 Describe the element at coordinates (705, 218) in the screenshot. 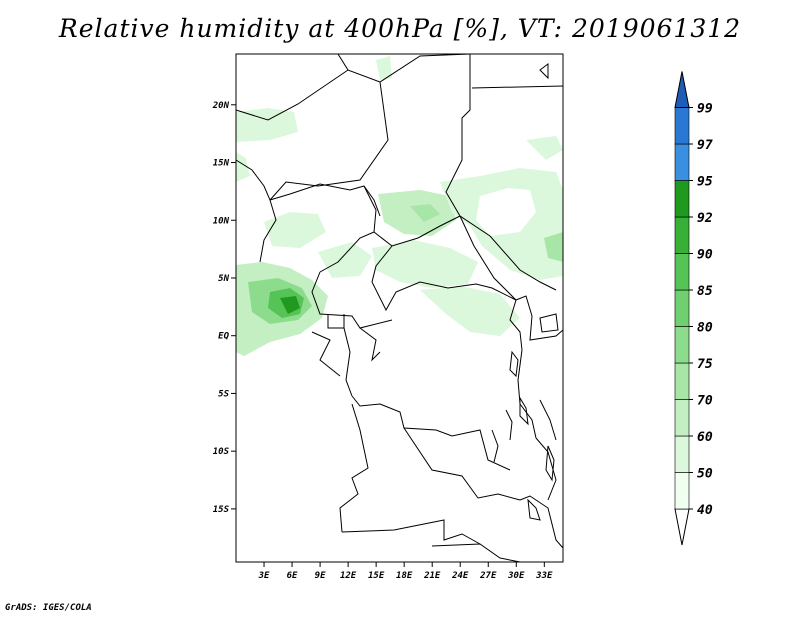

I see `colorbar-label: 92` at that location.